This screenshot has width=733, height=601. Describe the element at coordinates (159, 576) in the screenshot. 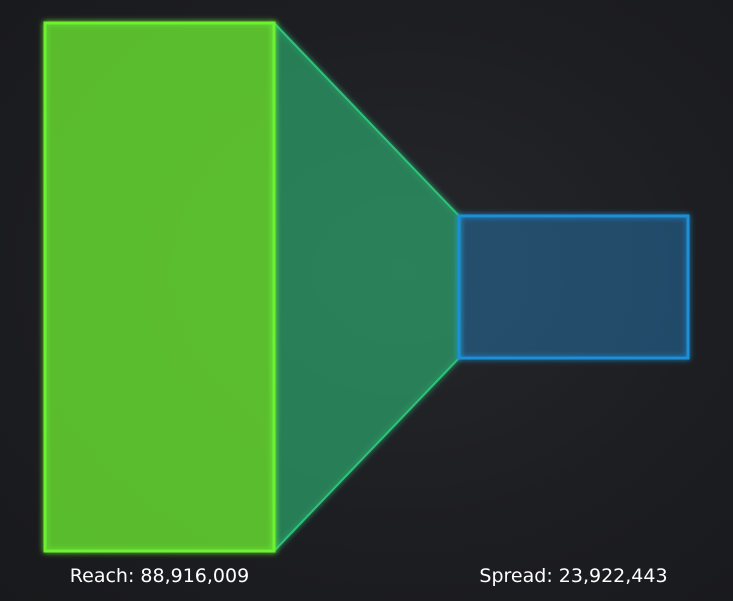

I see `funnel-label-reach: Reach: 88,916,009` at that location.